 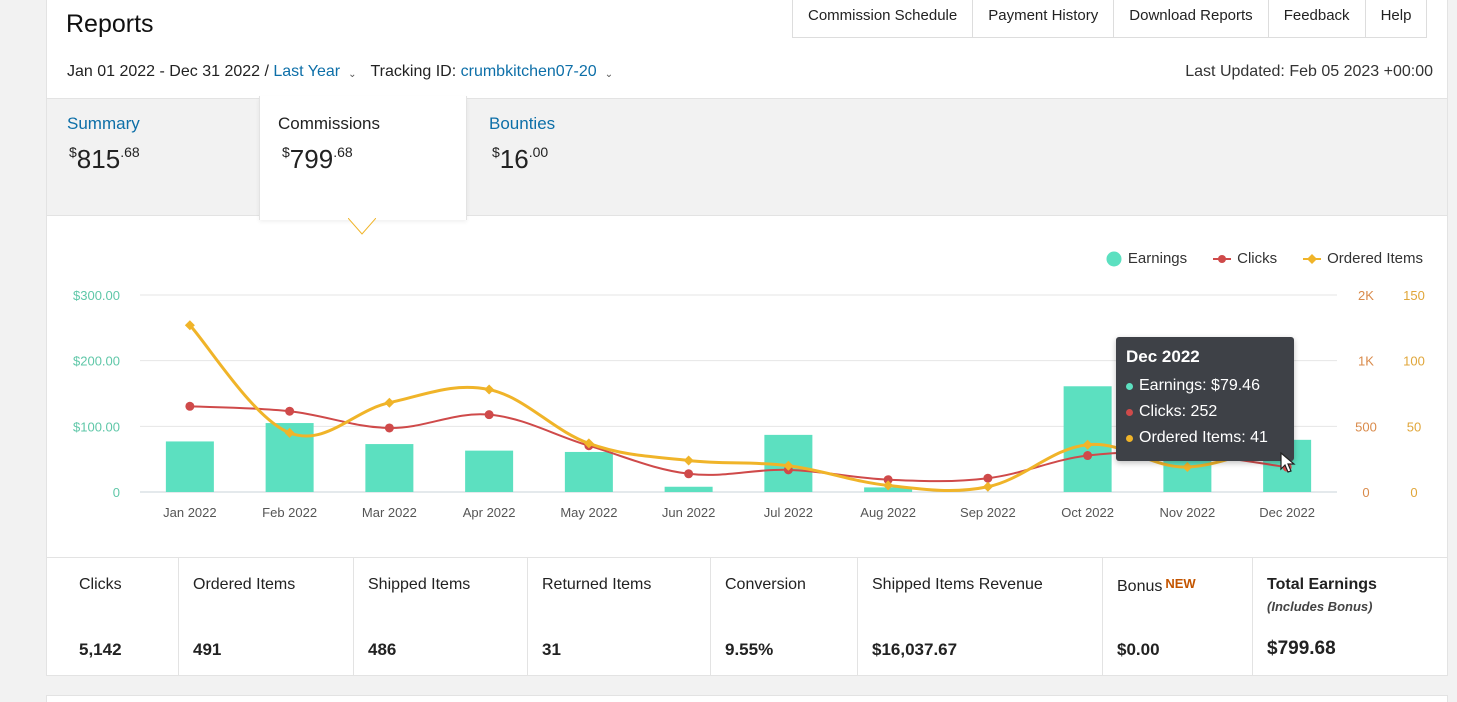 I want to click on left-tick-label: $200.00, so click(x=96, y=361).